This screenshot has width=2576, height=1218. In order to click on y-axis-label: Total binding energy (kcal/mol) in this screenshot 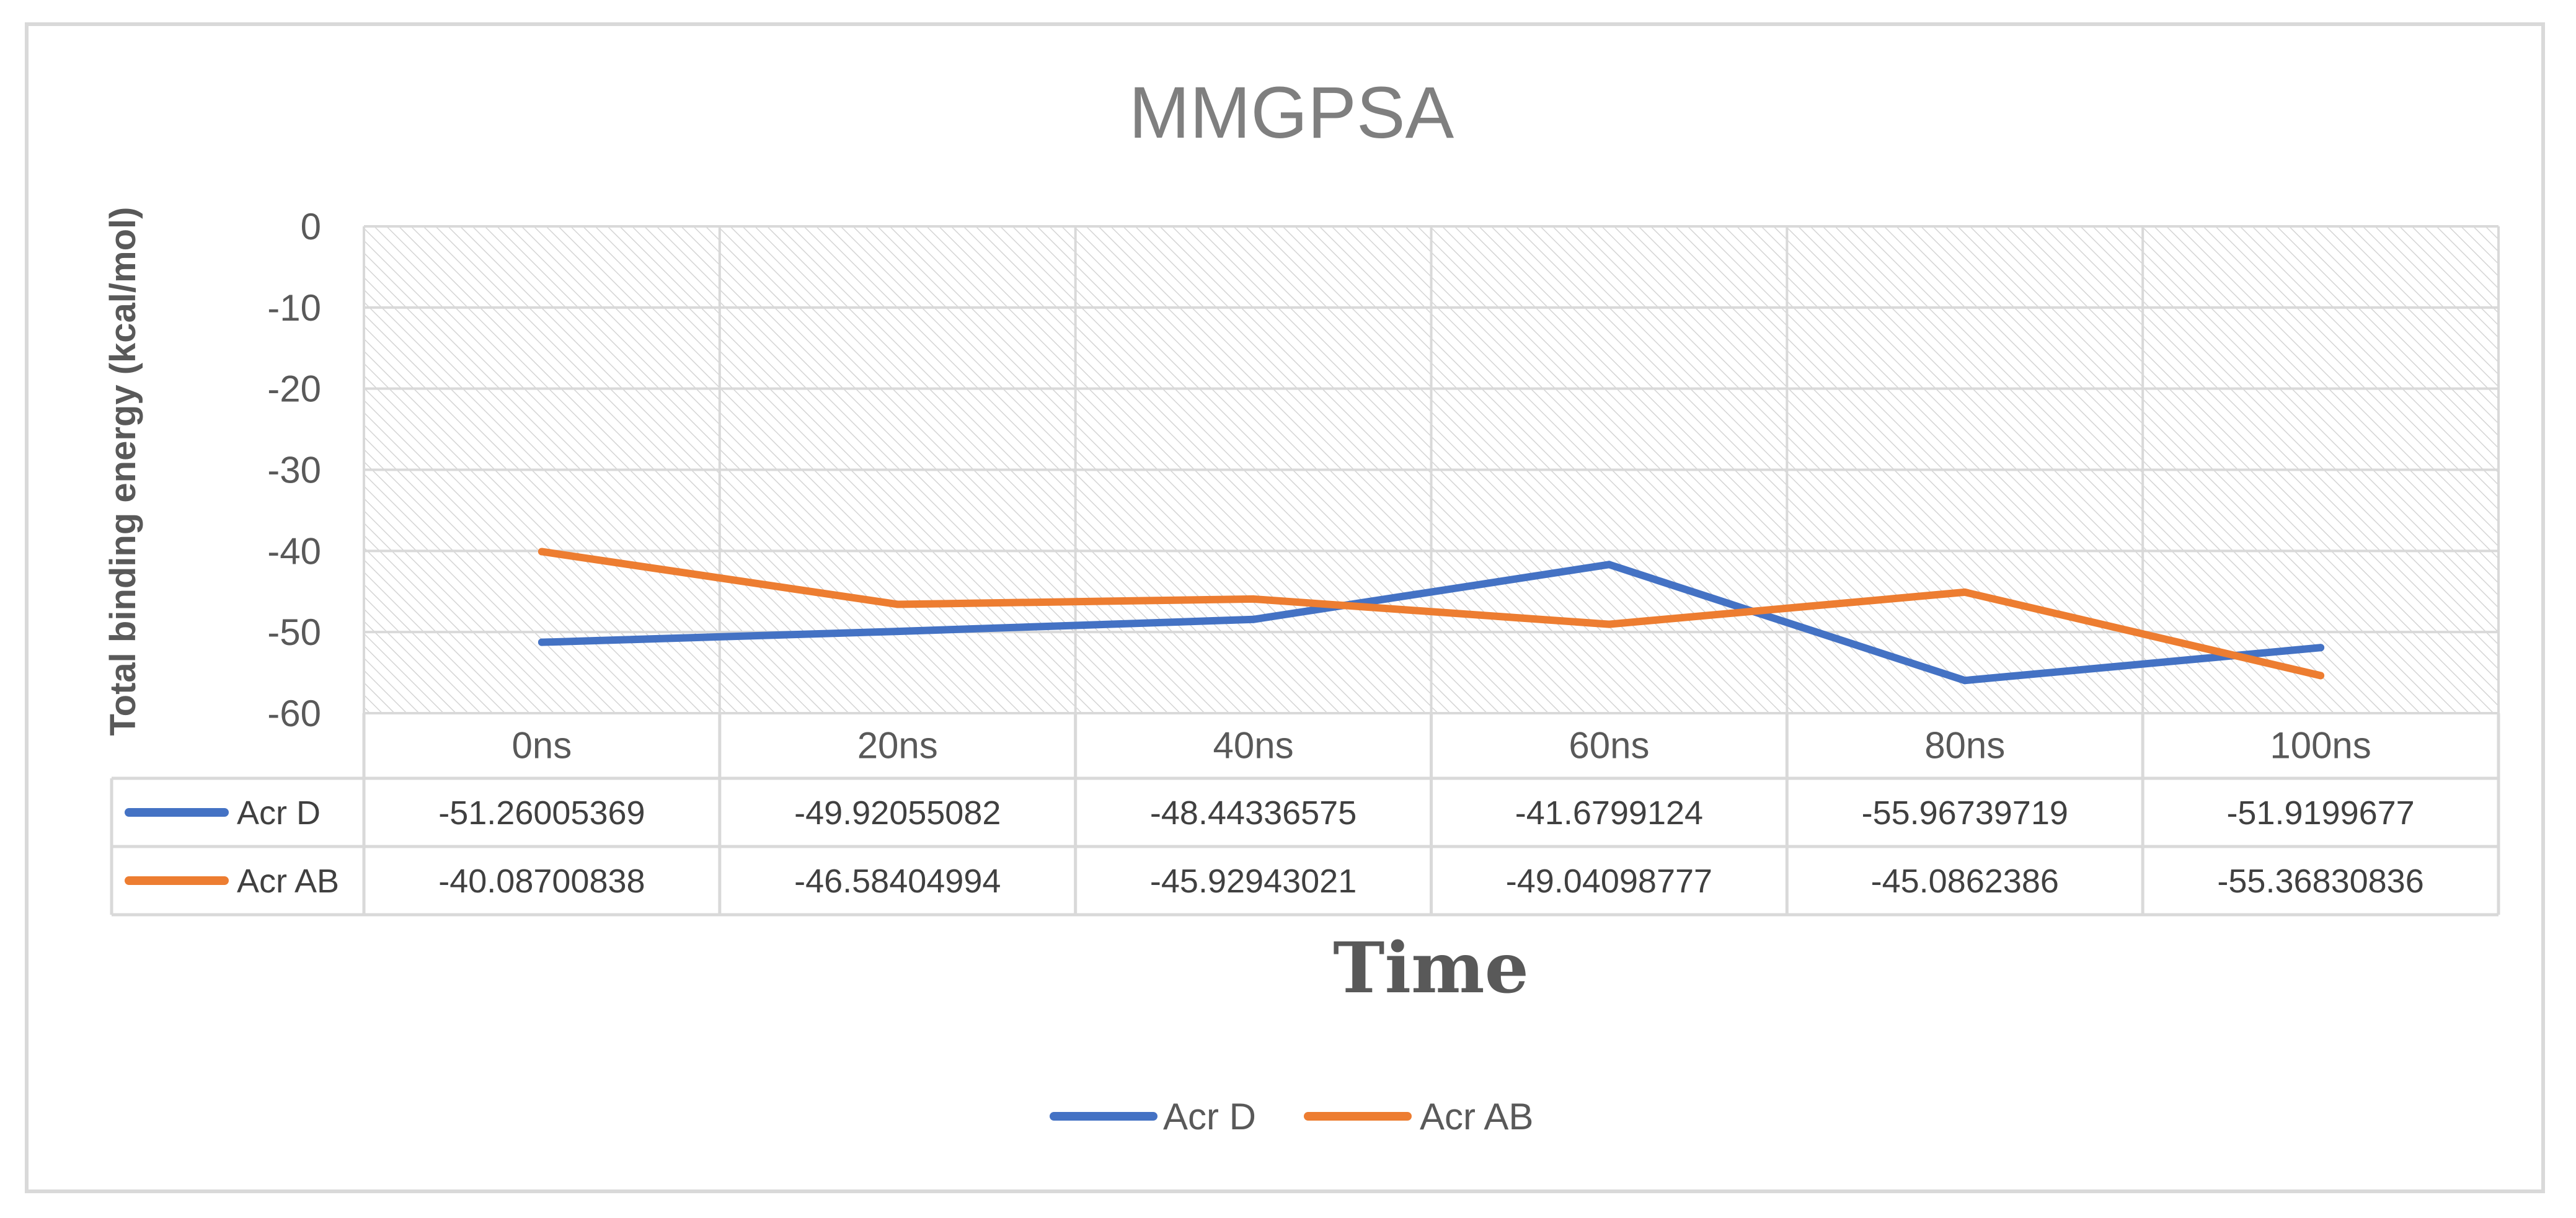, I will do `click(123, 471)`.